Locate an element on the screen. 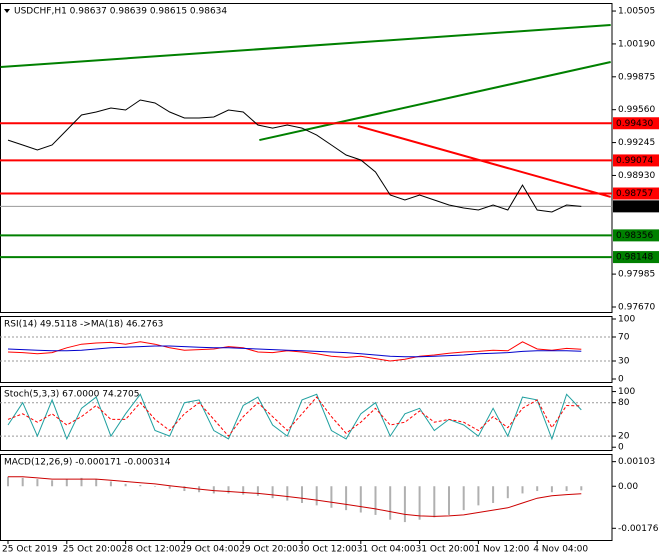  y-tick-label: 0.00 is located at coordinates (628, 487).